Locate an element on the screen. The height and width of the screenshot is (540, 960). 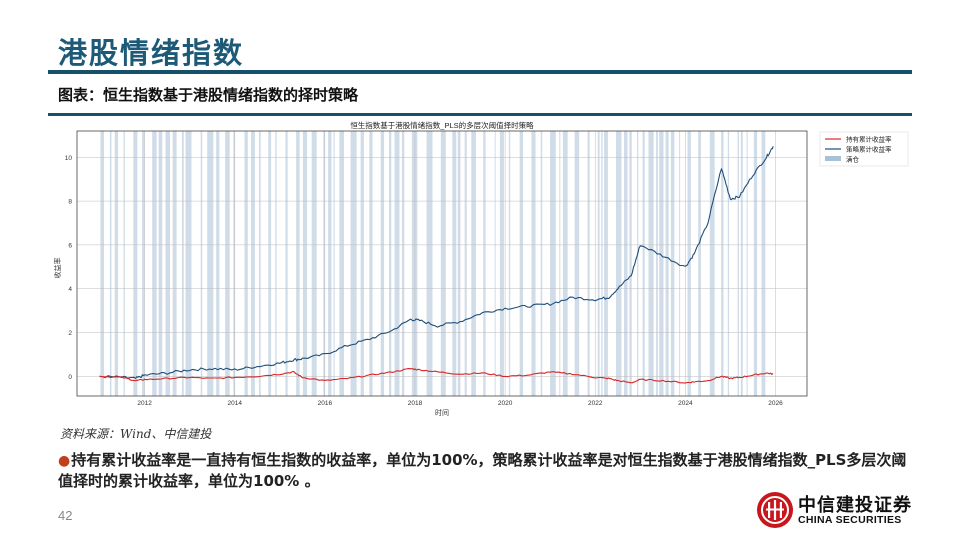
logo-emblem-icon is located at coordinates (775, 510).